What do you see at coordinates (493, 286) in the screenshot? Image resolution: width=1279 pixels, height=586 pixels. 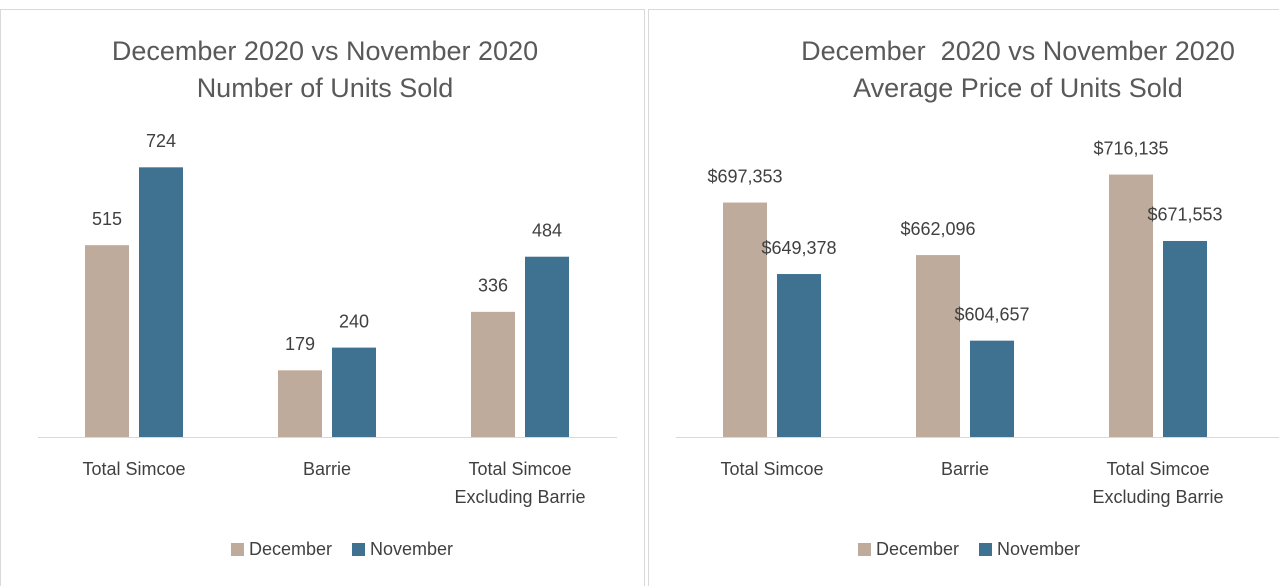 I see `value-label: 336` at bounding box center [493, 286].